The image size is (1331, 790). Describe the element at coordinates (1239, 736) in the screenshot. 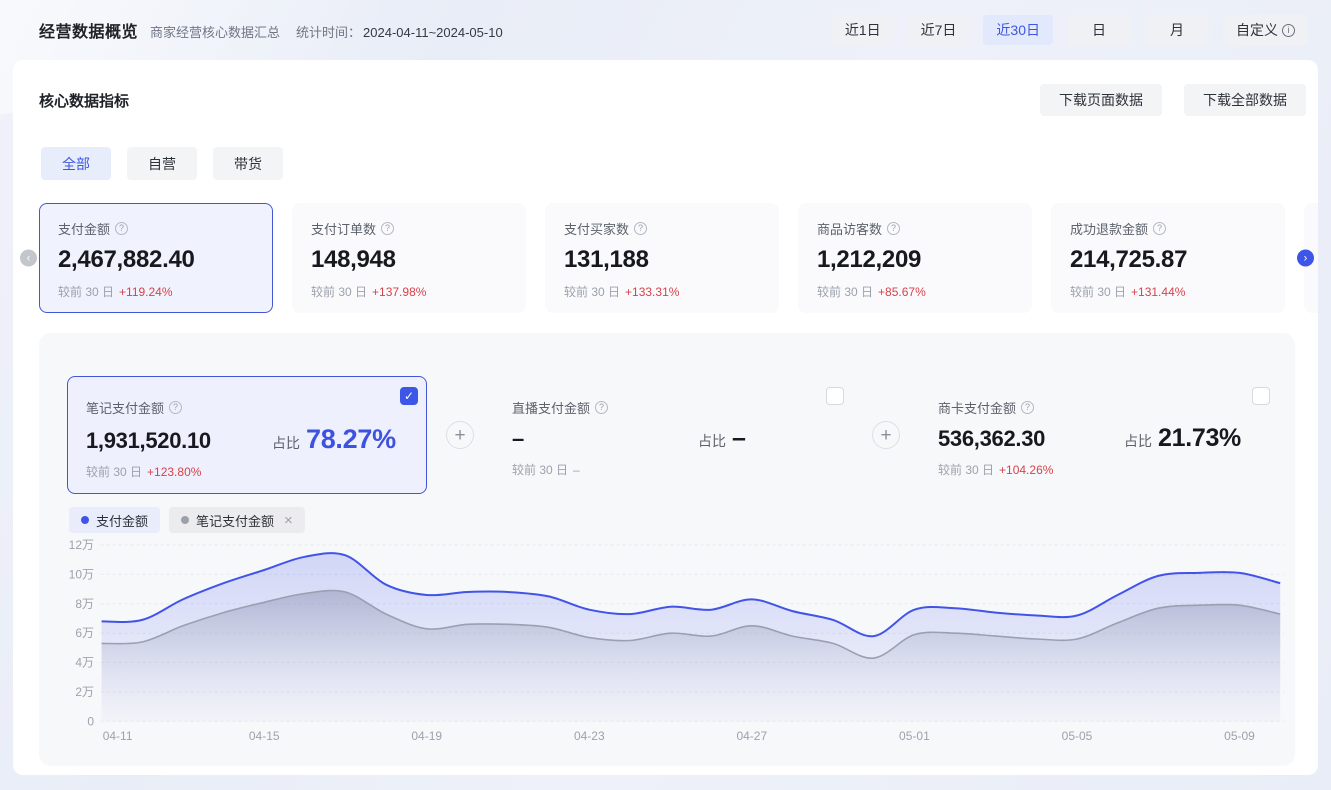

I see `svg-text: 05-09` at that location.